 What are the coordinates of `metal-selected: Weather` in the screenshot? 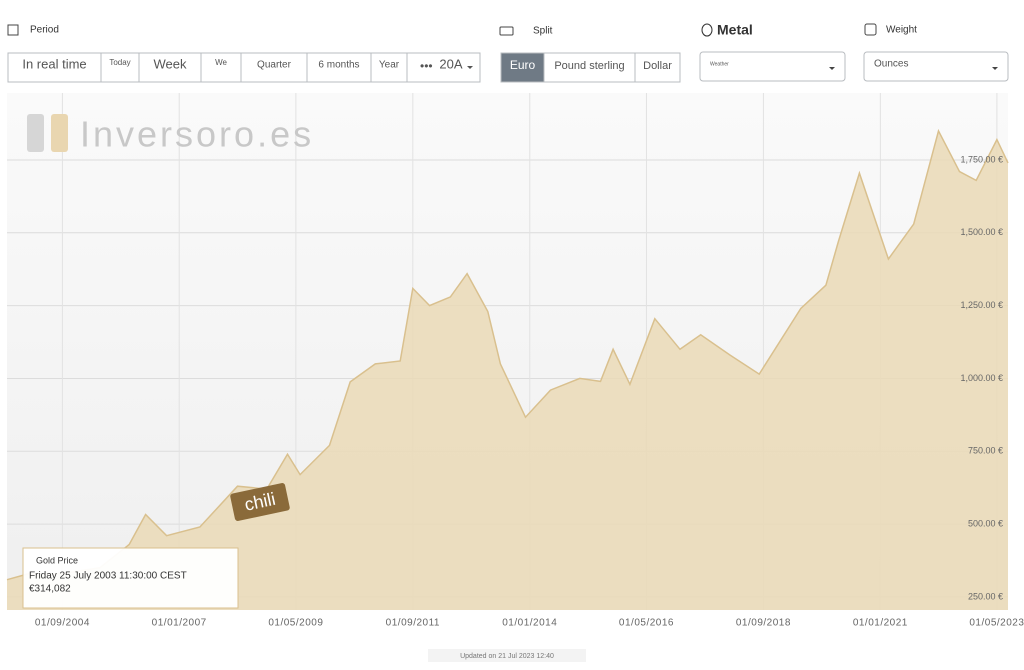 It's located at (719, 64).